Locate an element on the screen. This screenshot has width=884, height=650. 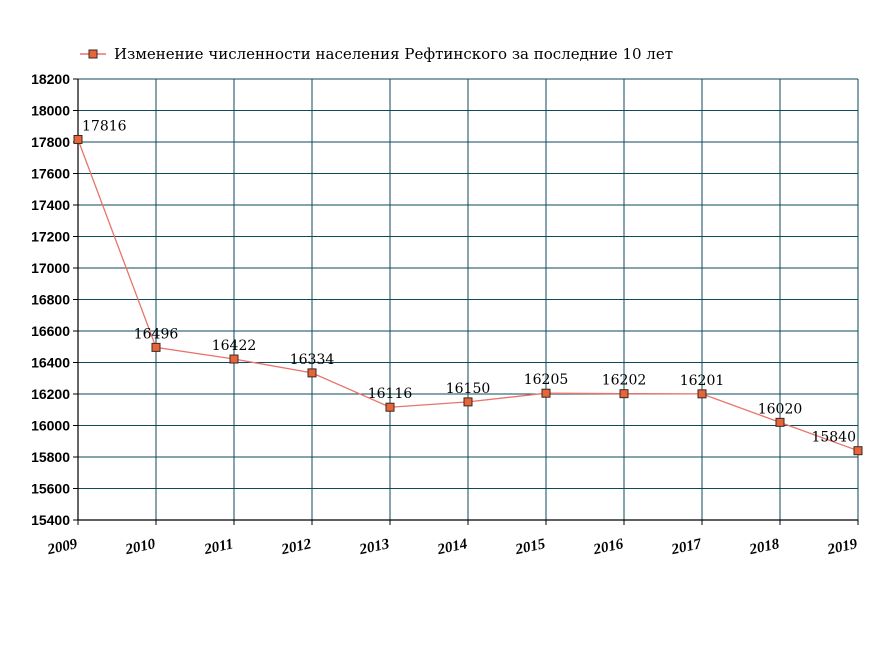
y-tick-label: 15400 is located at coordinates (50, 520).